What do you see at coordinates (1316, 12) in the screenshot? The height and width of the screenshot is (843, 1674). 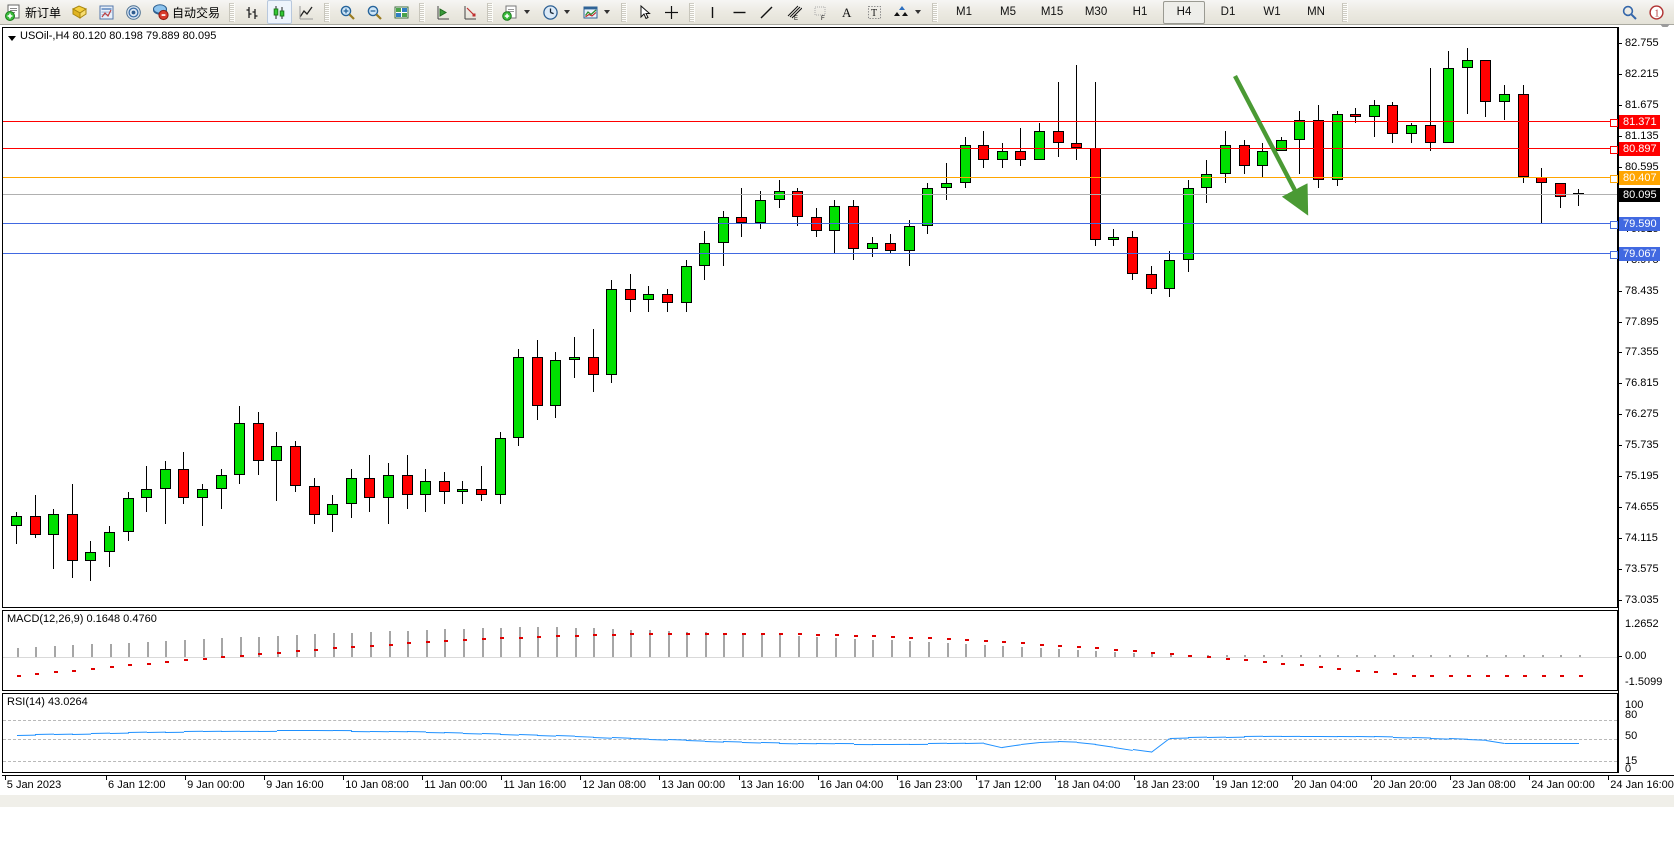 I see `timeframe-mn: MN` at bounding box center [1316, 12].